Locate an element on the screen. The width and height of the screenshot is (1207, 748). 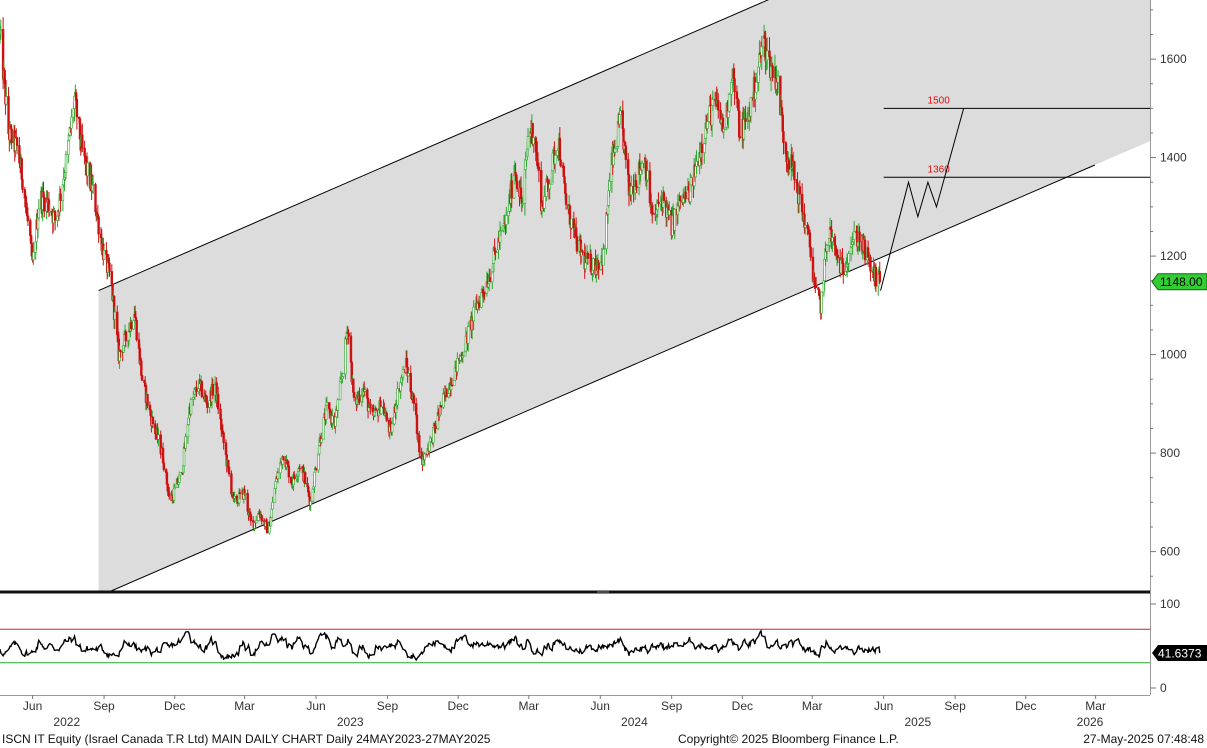
last-price-text: 1148.00 is located at coordinates (1181, 282).